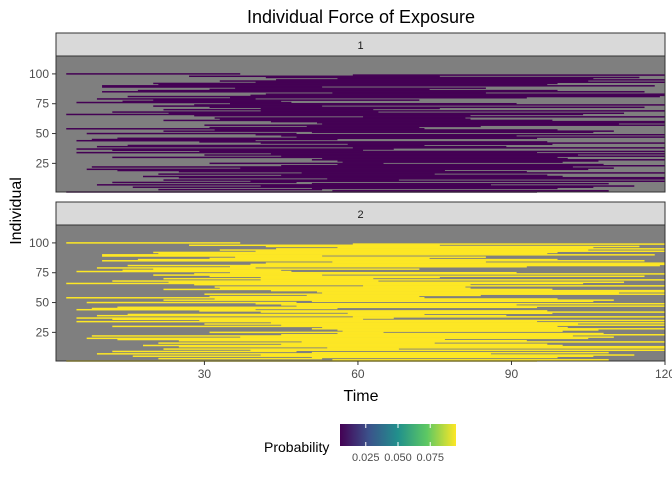 This screenshot has width=672, height=480. What do you see at coordinates (43, 303) in the screenshot?
I see `y-tick-label: 50` at bounding box center [43, 303].